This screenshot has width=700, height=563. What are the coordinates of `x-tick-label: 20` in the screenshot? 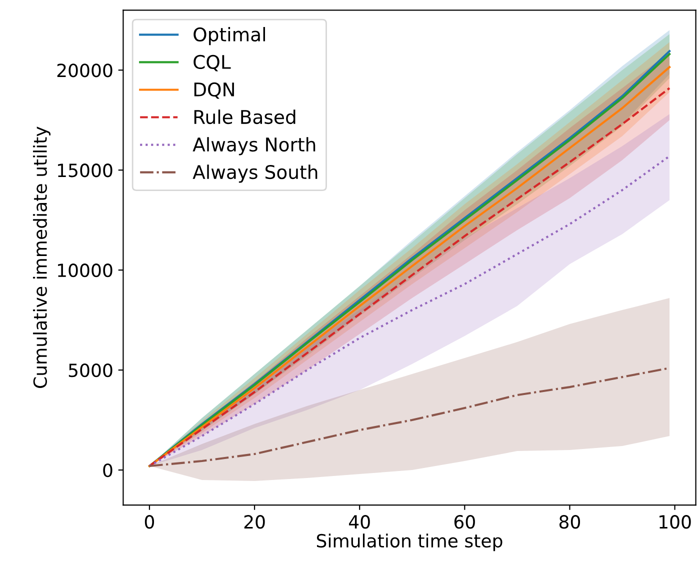 It's located at (254, 522).